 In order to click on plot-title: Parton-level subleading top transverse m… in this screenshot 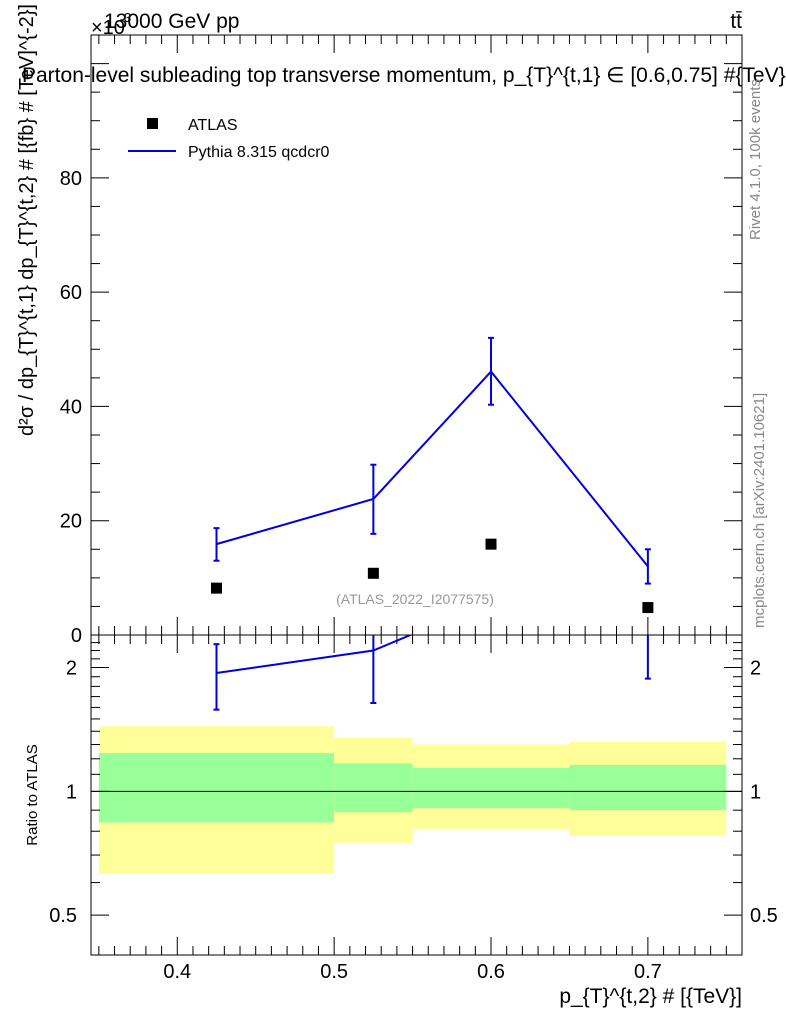, I will do `click(404, 75)`.